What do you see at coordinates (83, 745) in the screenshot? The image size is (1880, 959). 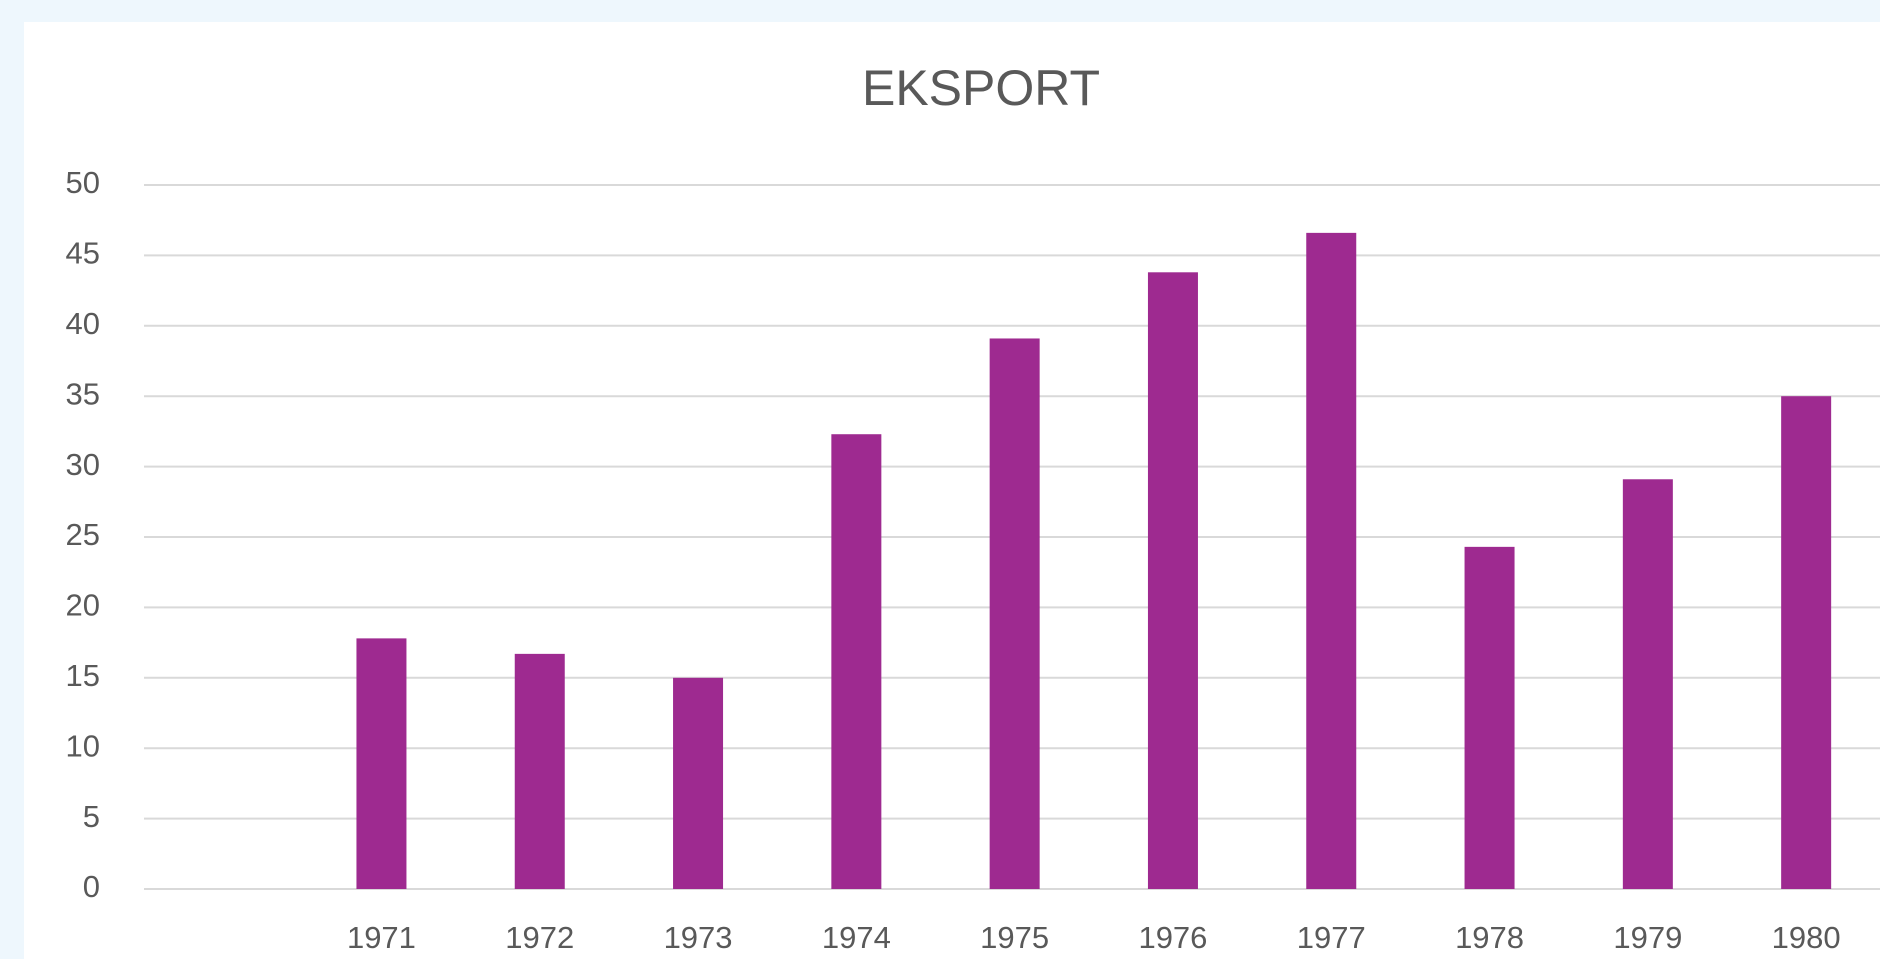 I see `y-tick-label: 10` at bounding box center [83, 745].